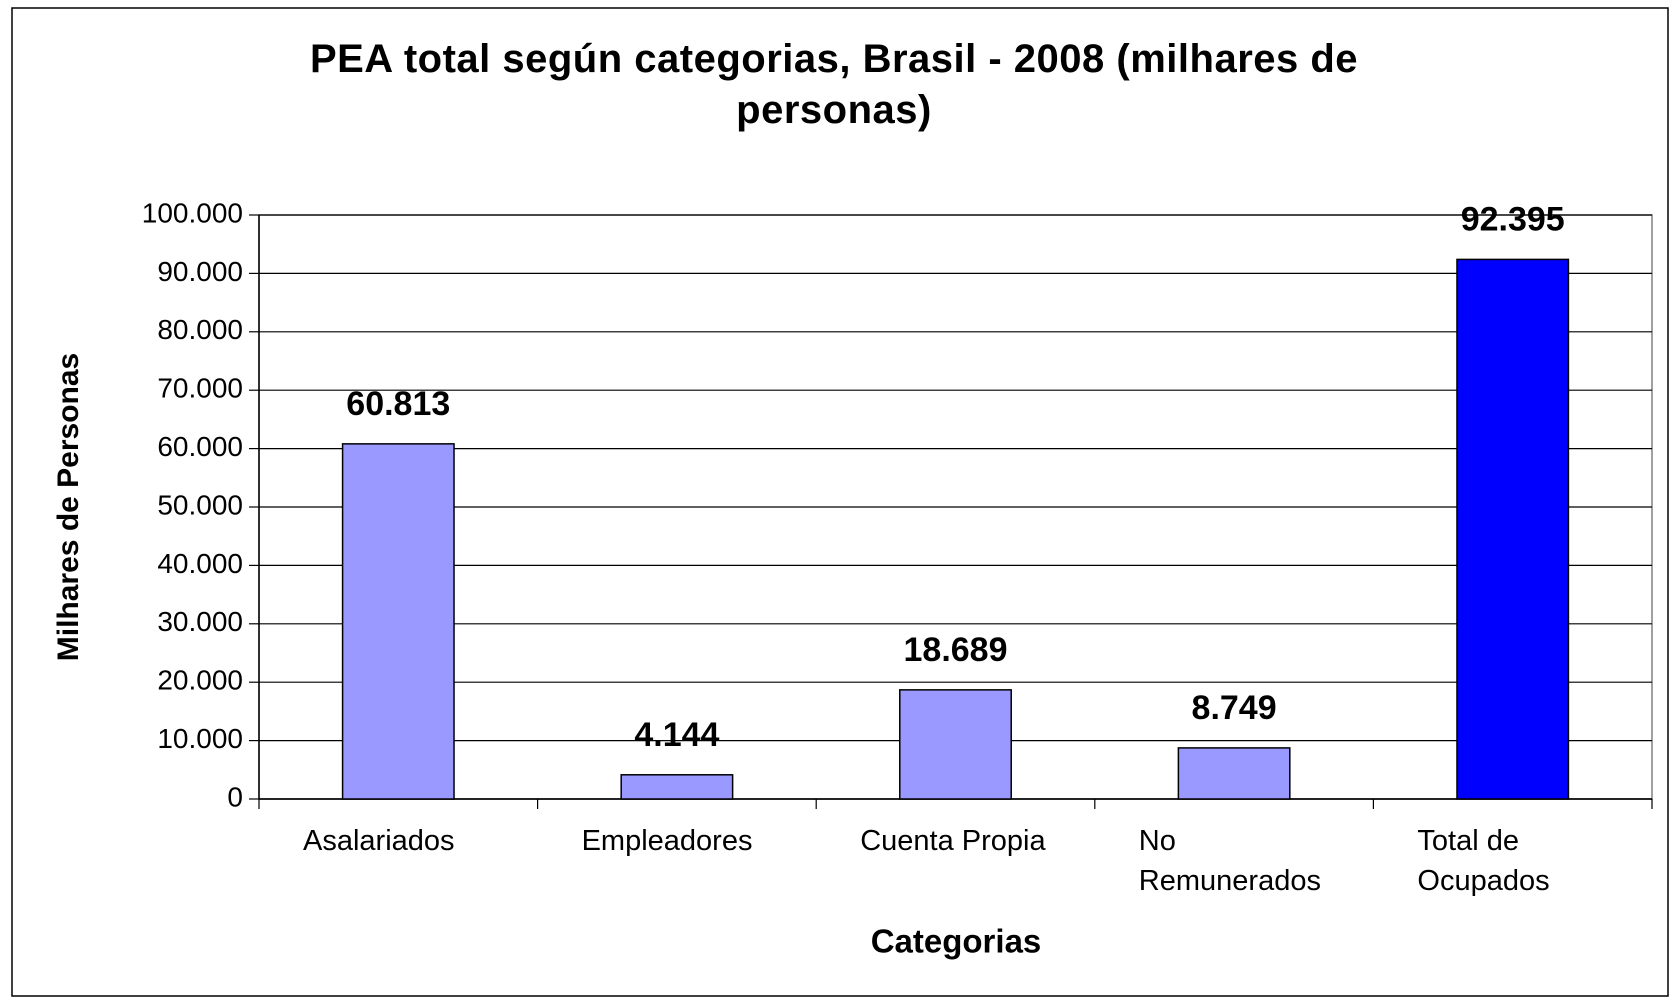 This screenshot has width=1669, height=997. What do you see at coordinates (1234, 708) in the screenshot?
I see `value-label: 8.749` at bounding box center [1234, 708].